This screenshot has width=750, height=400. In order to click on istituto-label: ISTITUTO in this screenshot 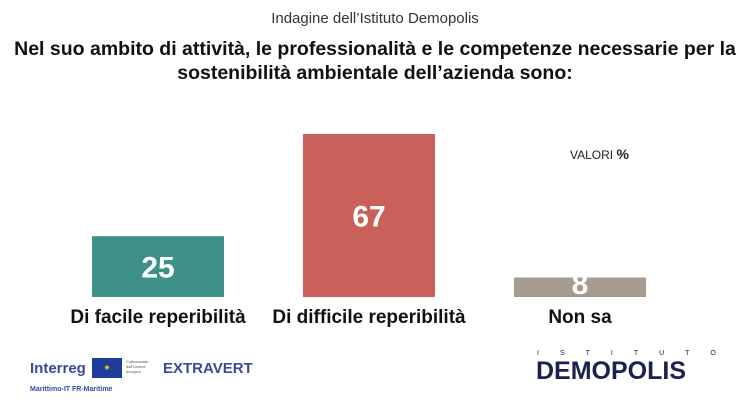, I will do `click(637, 353)`.